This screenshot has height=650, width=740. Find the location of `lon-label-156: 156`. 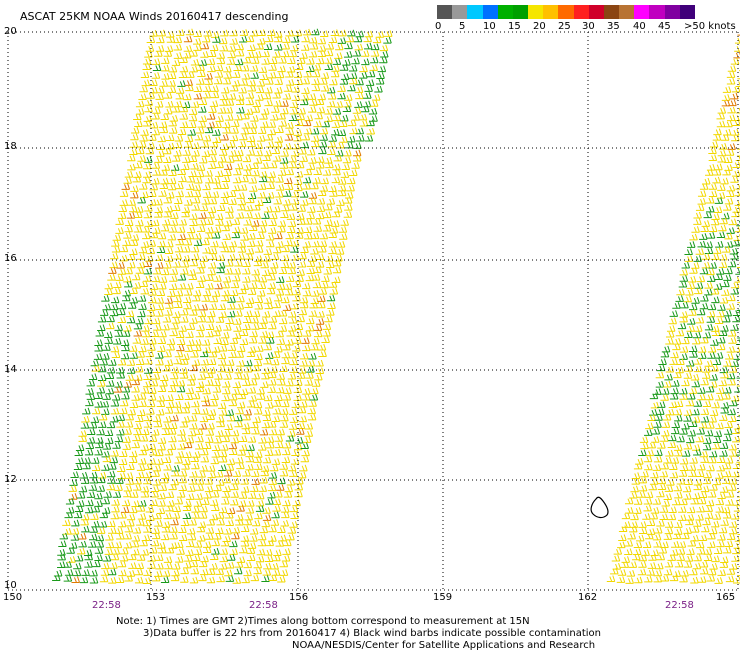

lon-label-156: 156 is located at coordinates (299, 597).